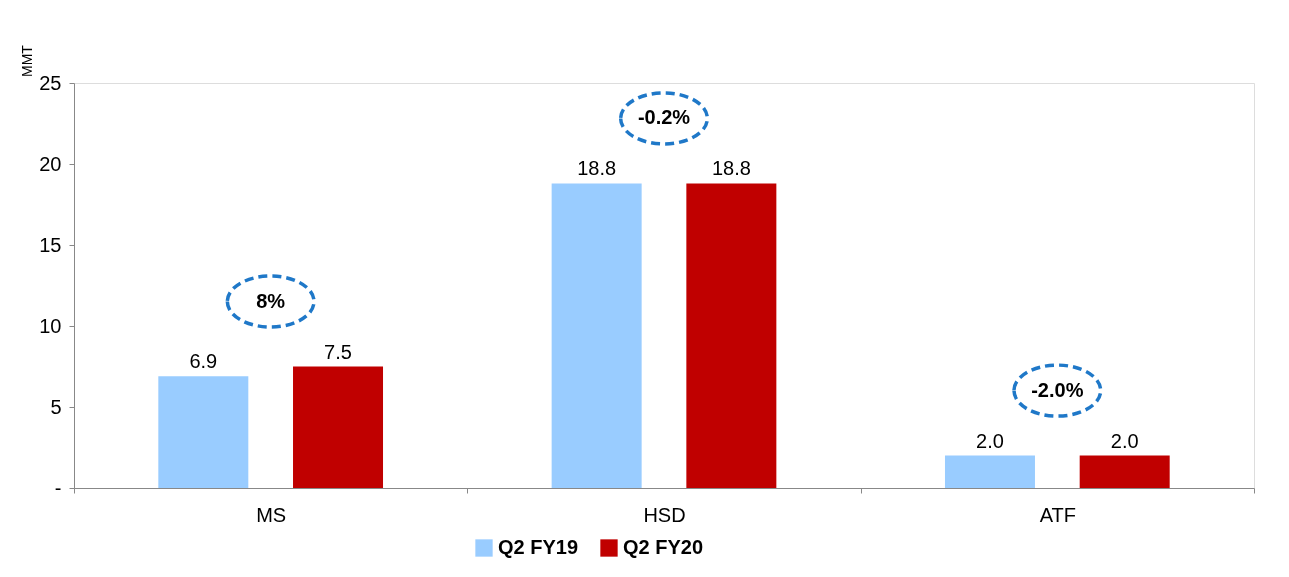 The image size is (1289, 577). I want to click on annotation: -2.0%, so click(1057, 389).